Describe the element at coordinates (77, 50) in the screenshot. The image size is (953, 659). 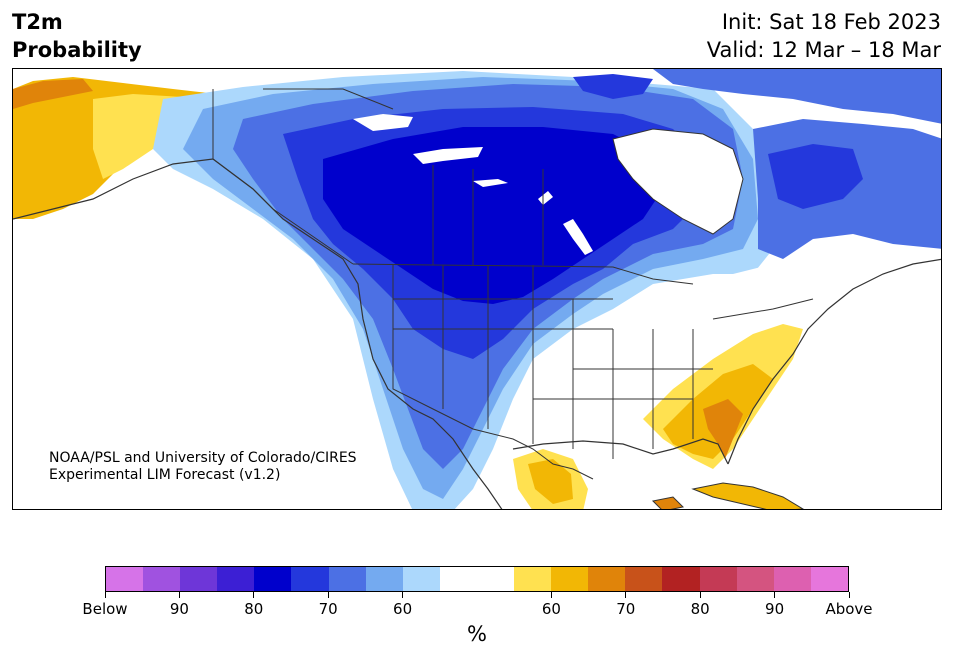
I see `title-line-2: Probability` at that location.